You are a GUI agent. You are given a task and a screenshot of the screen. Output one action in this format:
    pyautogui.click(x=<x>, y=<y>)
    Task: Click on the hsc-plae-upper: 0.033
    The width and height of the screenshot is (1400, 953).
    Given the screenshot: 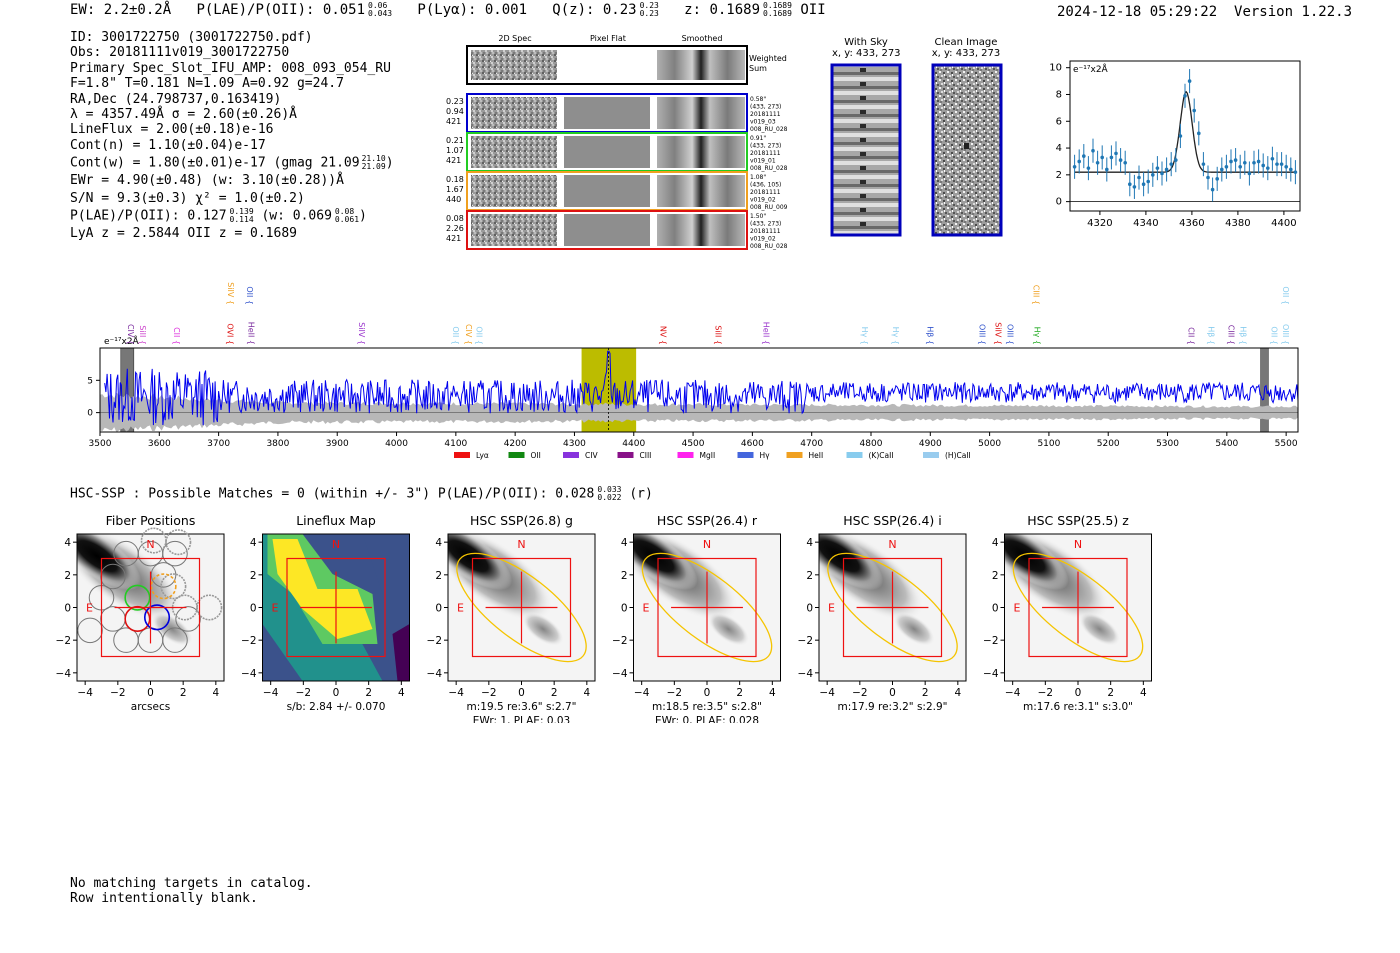 What is the action you would take?
    pyautogui.click(x=609, y=489)
    